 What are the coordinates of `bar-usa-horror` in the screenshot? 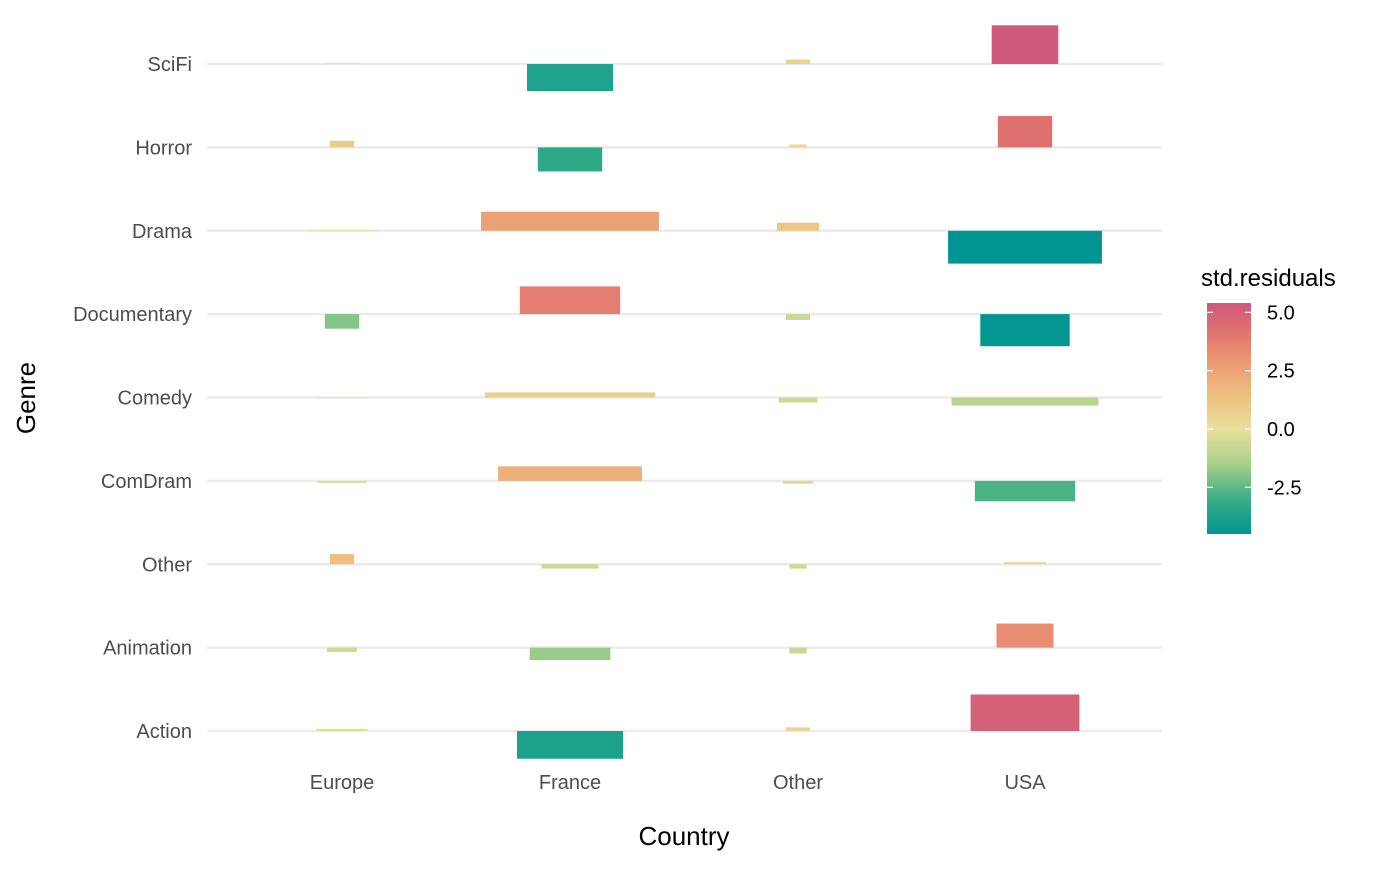 It's located at (1025, 131).